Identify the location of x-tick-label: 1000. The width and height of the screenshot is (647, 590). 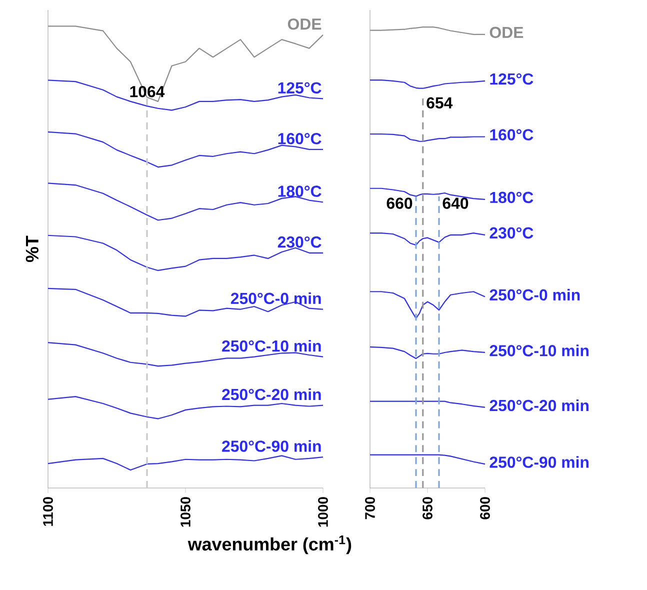
(323, 512).